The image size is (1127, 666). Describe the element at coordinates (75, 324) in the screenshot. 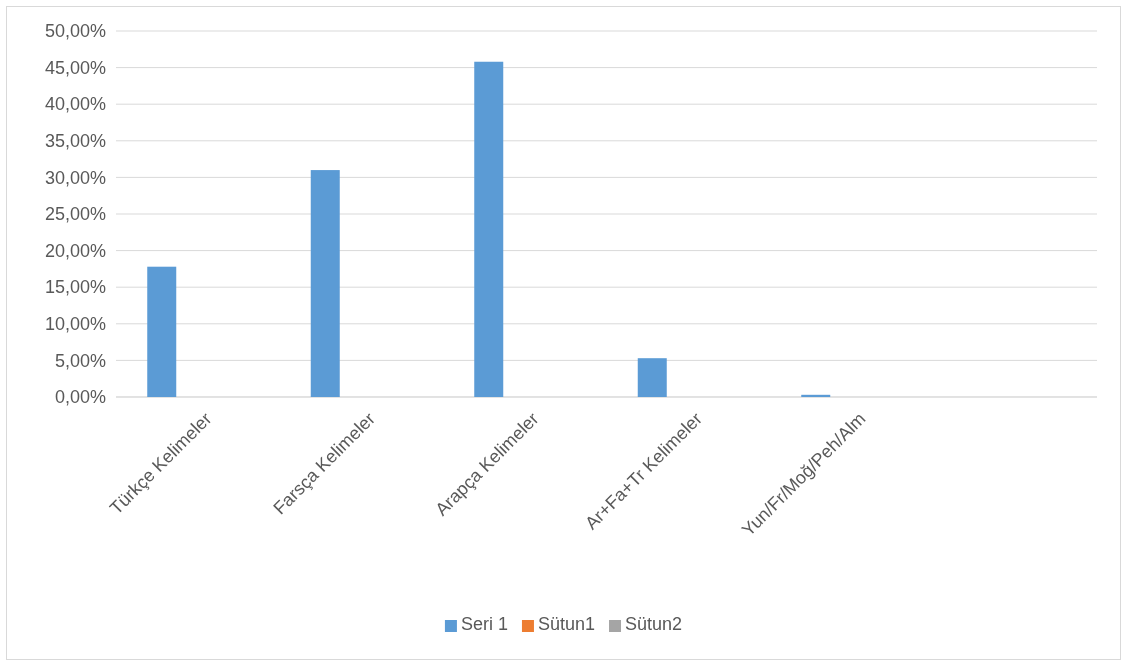

I see `y-tick-label: 10,00%` at that location.